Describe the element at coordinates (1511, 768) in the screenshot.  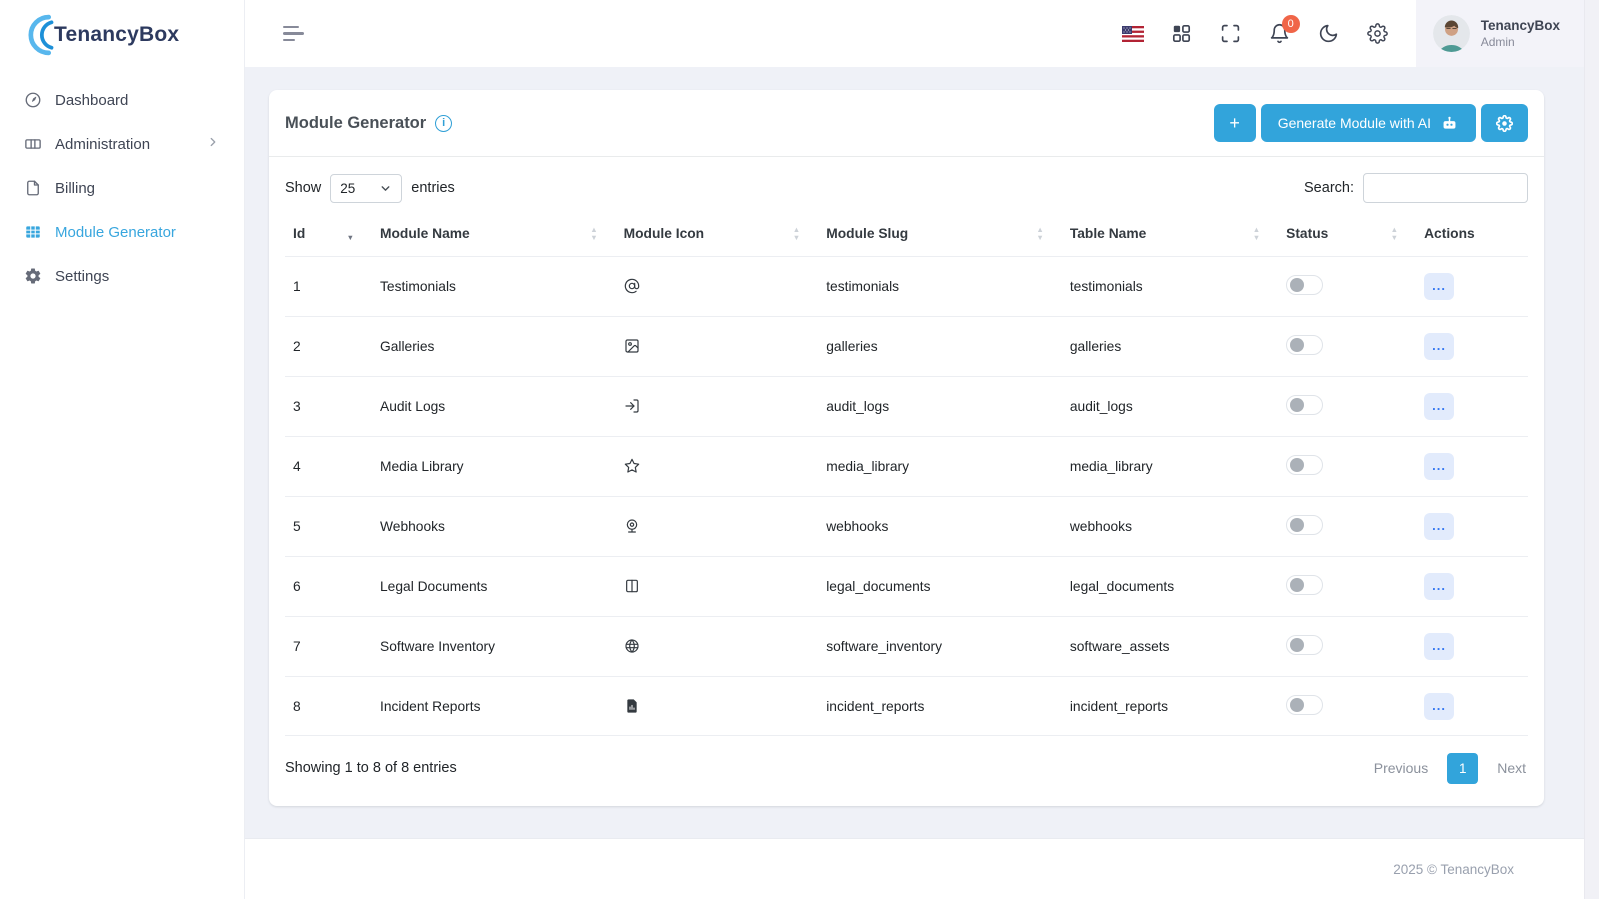
I see `pagination-next: Next` at that location.